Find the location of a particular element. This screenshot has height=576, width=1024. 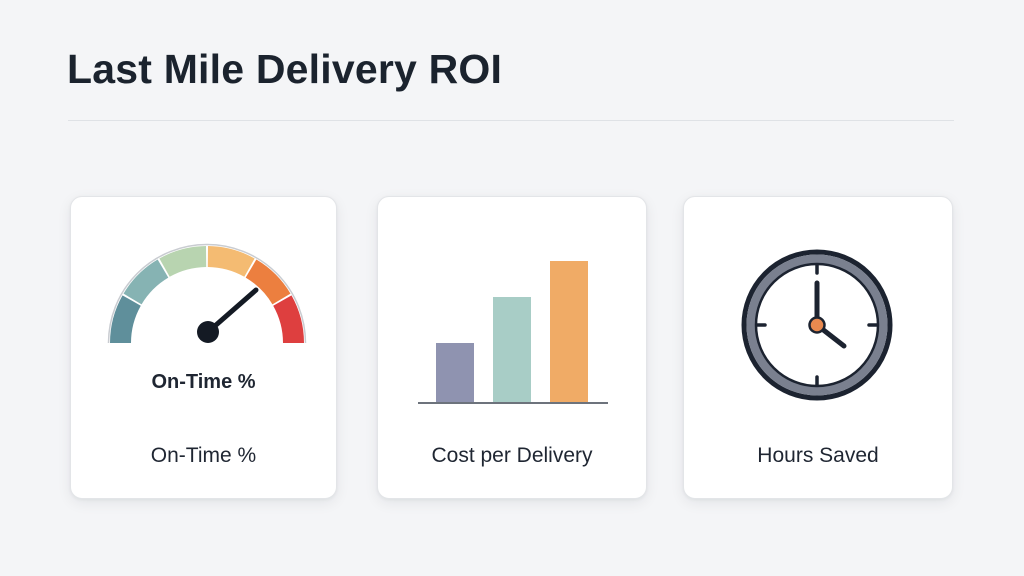

cost-per-delivery-card: Cost per Delivery is located at coordinates (512, 347).